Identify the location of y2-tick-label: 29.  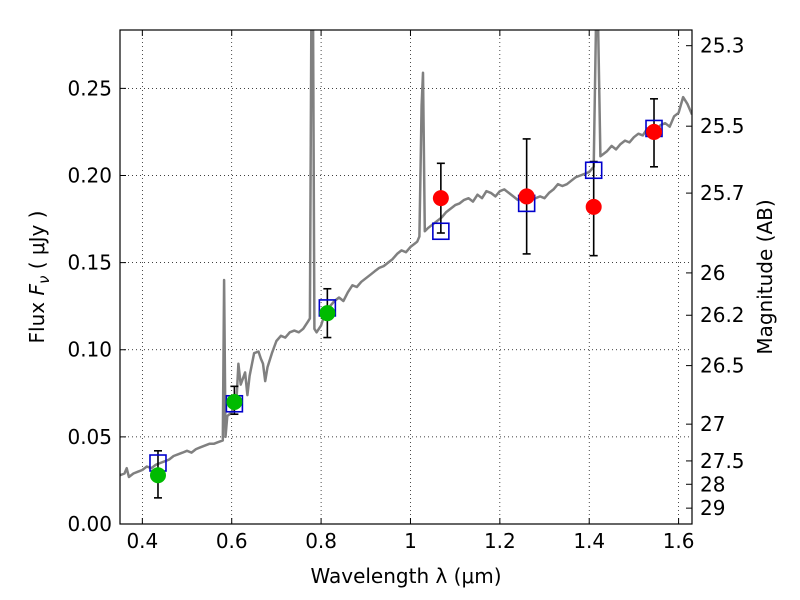
(712, 508).